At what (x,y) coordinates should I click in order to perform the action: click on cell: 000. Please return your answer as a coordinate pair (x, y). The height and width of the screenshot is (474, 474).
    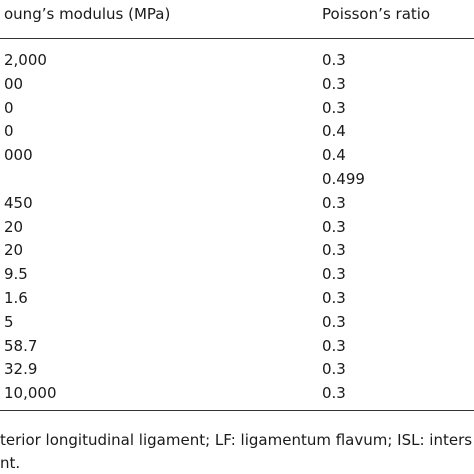
    Looking at the image, I should click on (18, 155).